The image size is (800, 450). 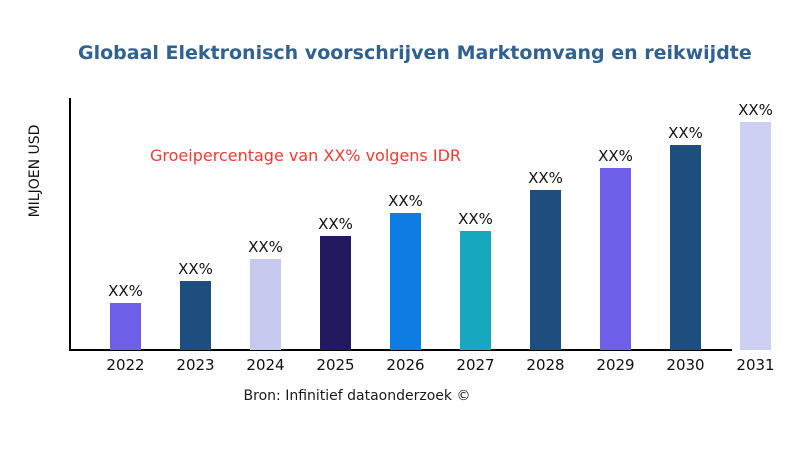 What do you see at coordinates (265, 365) in the screenshot?
I see `x-tick-label: 2024` at bounding box center [265, 365].